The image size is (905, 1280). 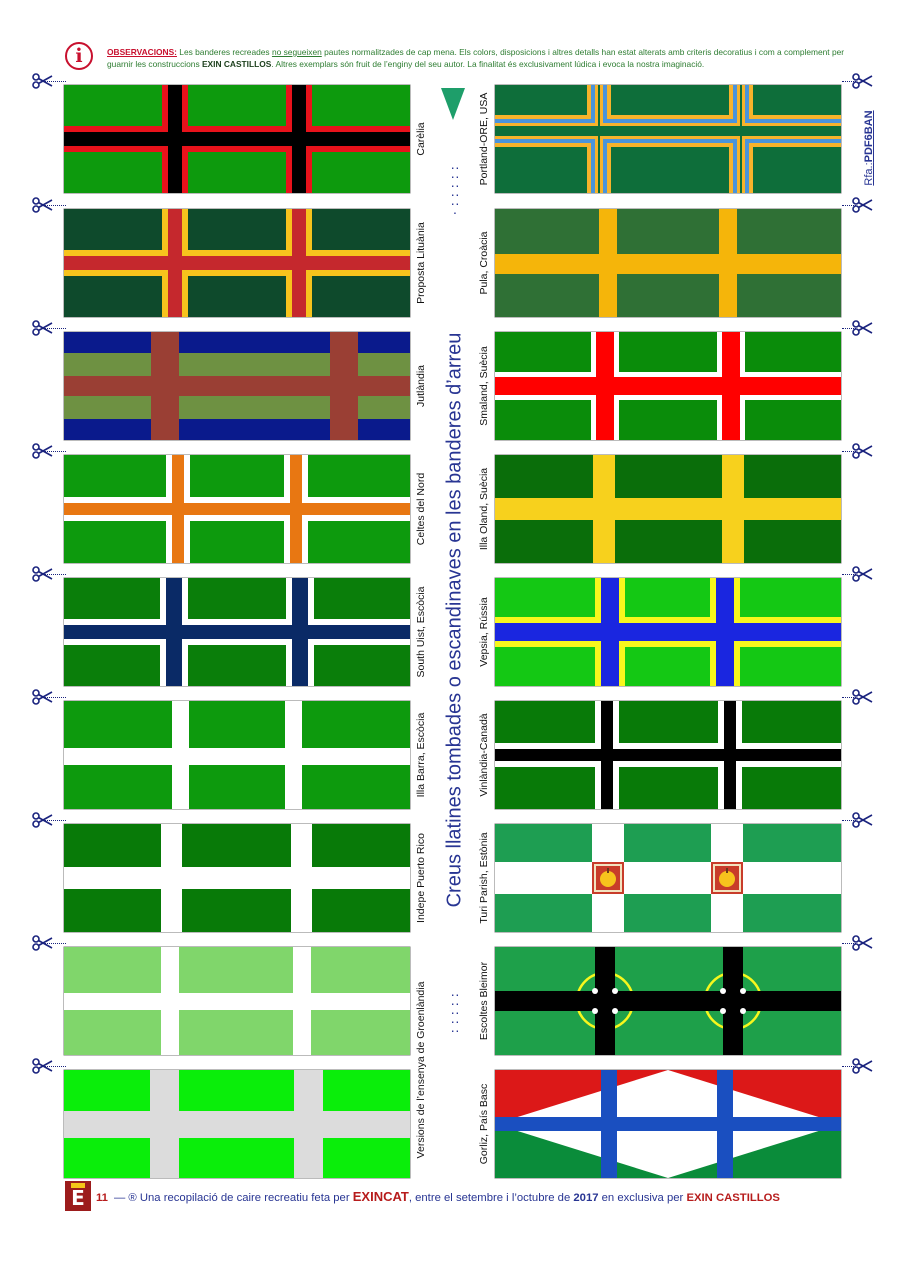 I want to click on flag-label-right-9: Gorliz, País Basc, so click(x=484, y=1124).